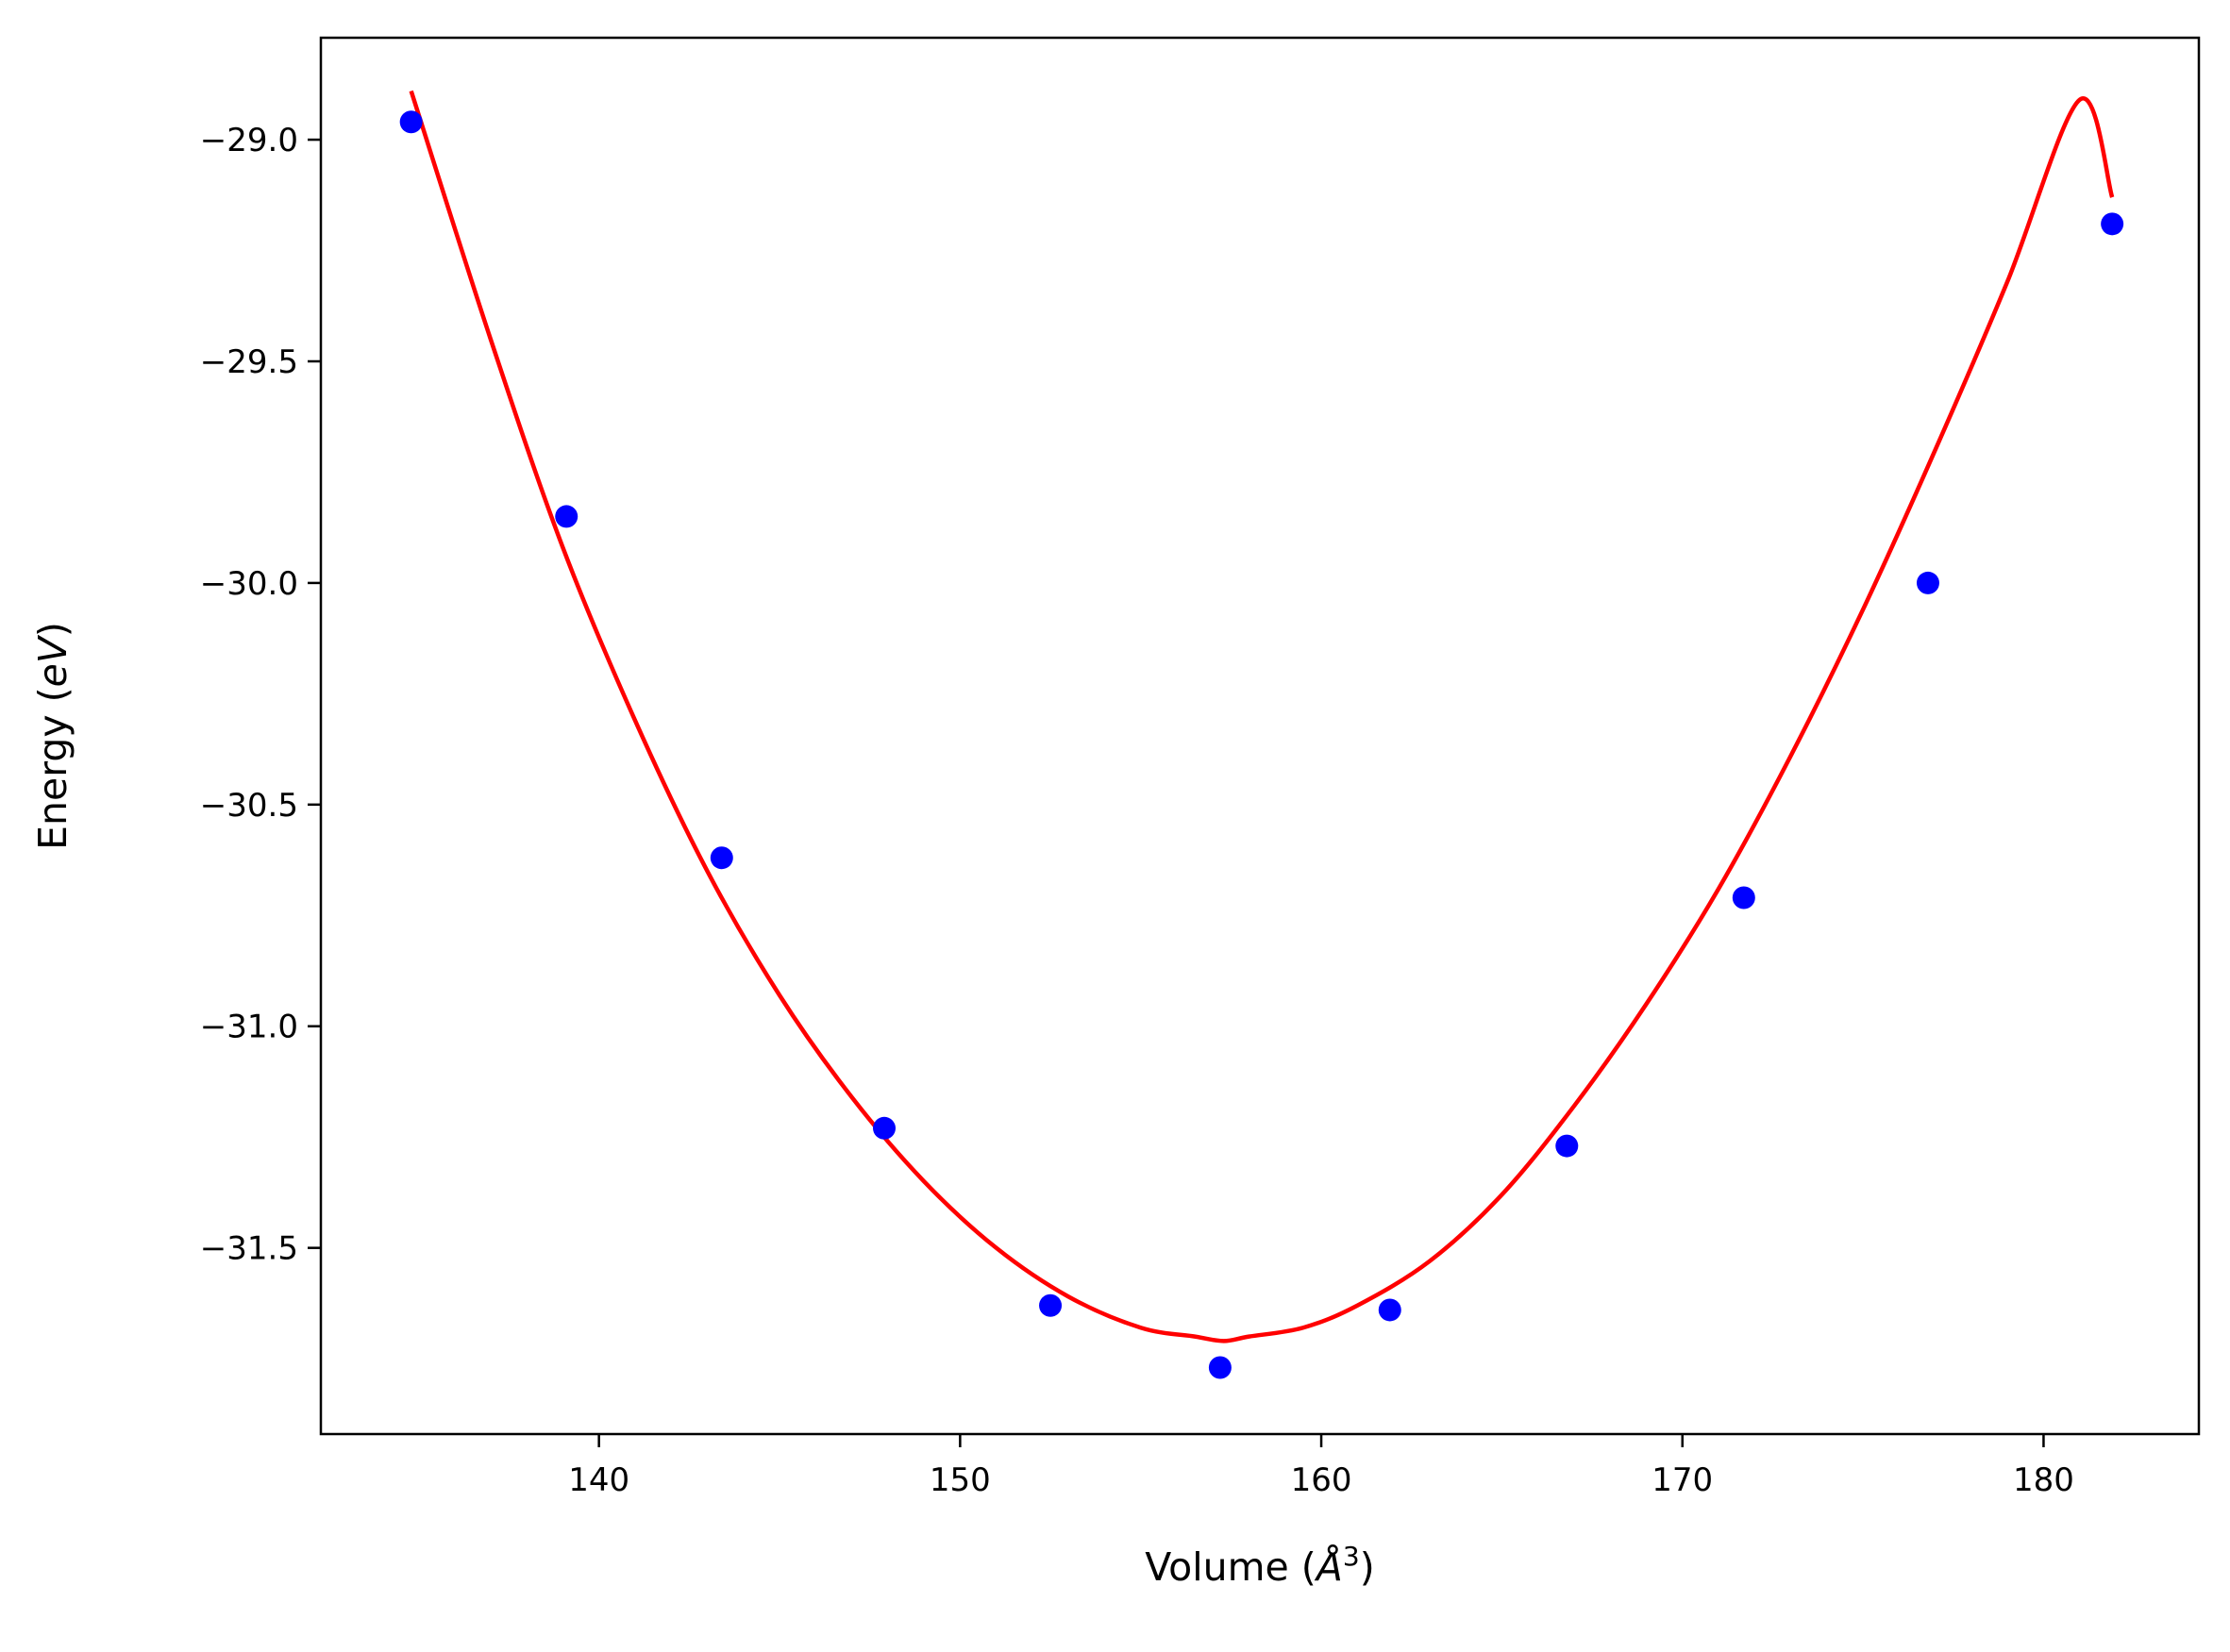 Image resolution: width=2230 pixels, height=1652 pixels. Describe the element at coordinates (52, 660) in the screenshot. I see `y-axis-label-unit: eV` at that location.